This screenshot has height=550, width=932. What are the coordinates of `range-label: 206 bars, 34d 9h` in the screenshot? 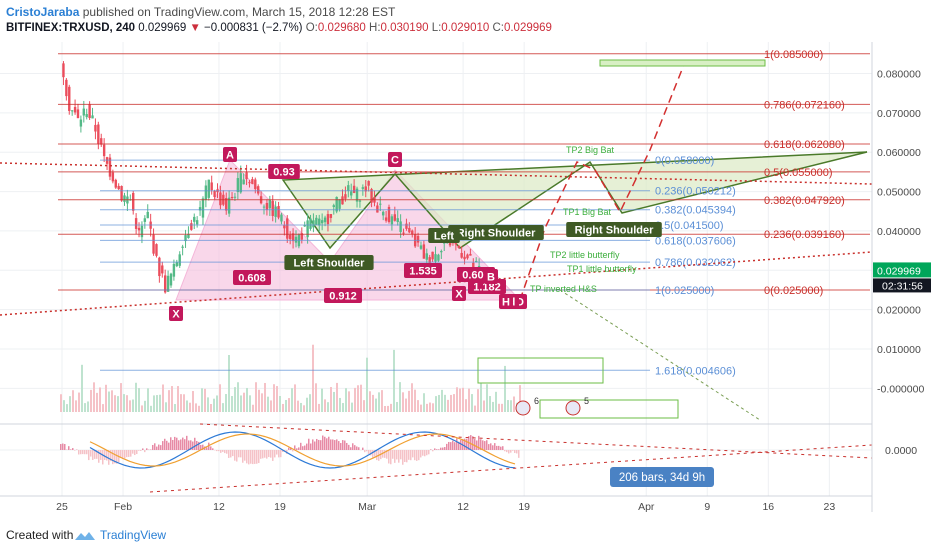 It's located at (662, 478).